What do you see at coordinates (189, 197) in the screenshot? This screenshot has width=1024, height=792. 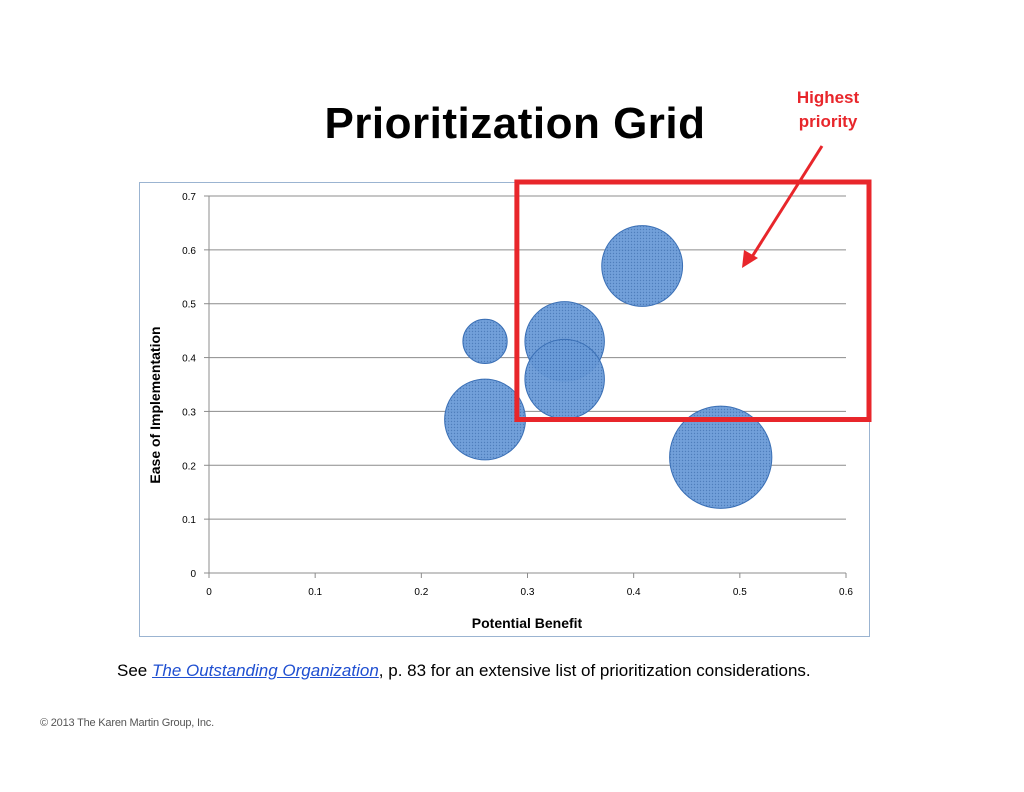 I see `y-tick-label: 0.7` at bounding box center [189, 197].